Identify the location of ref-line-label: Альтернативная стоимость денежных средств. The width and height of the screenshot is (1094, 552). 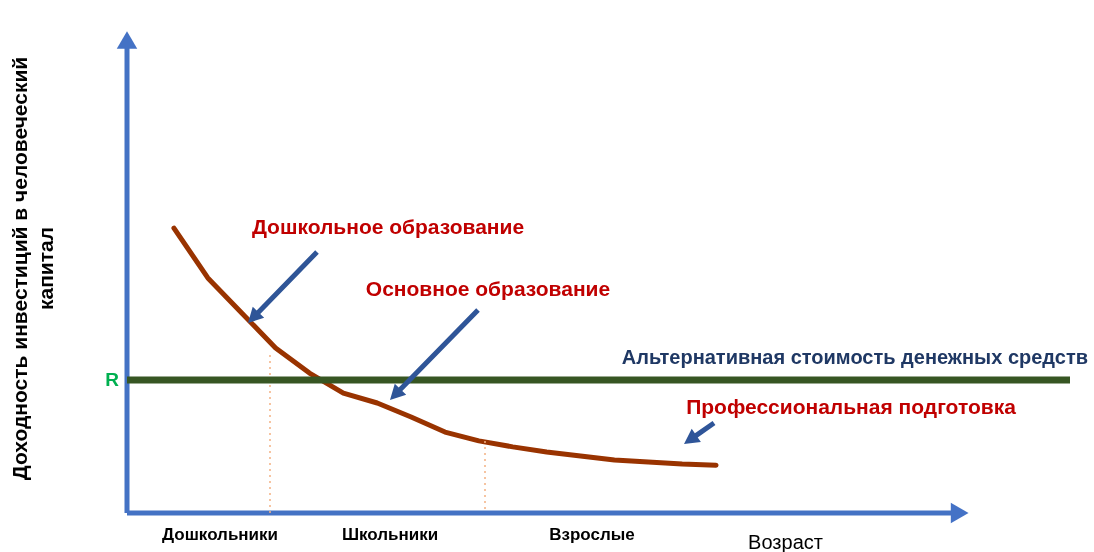
(854, 356).